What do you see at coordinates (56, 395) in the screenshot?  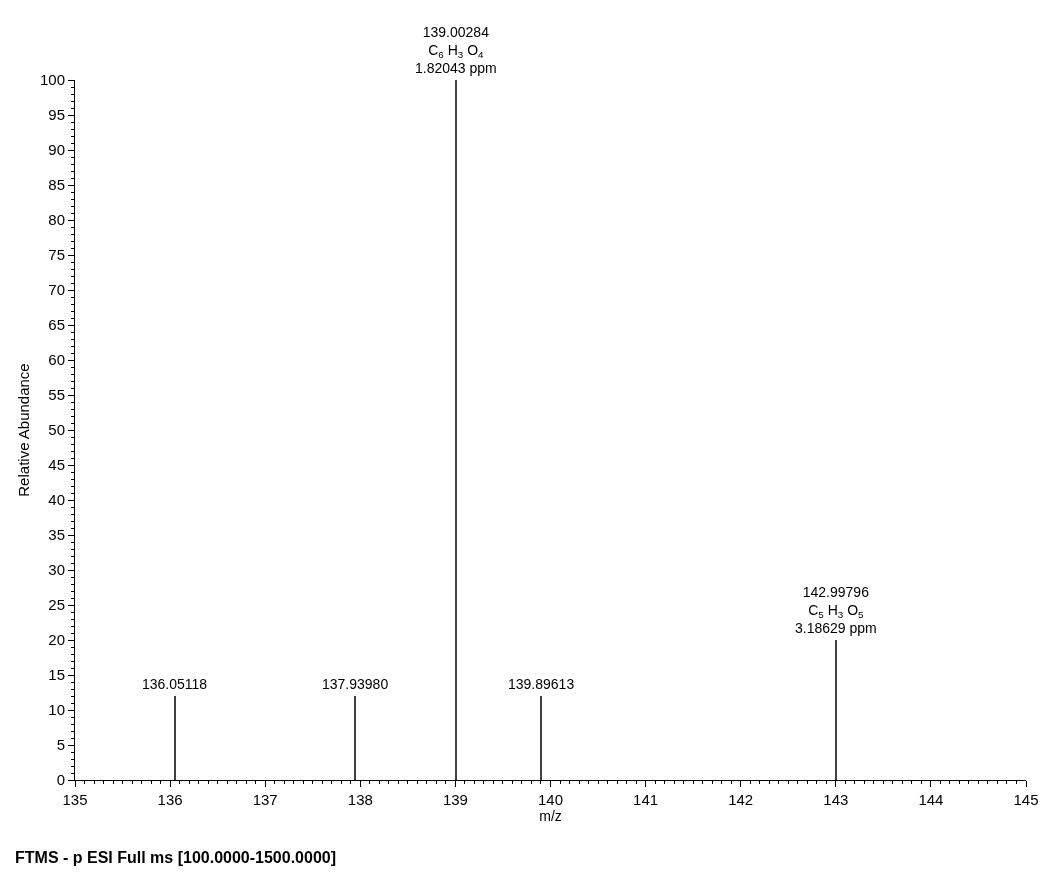 I see `y-tick-label: 55` at bounding box center [56, 395].